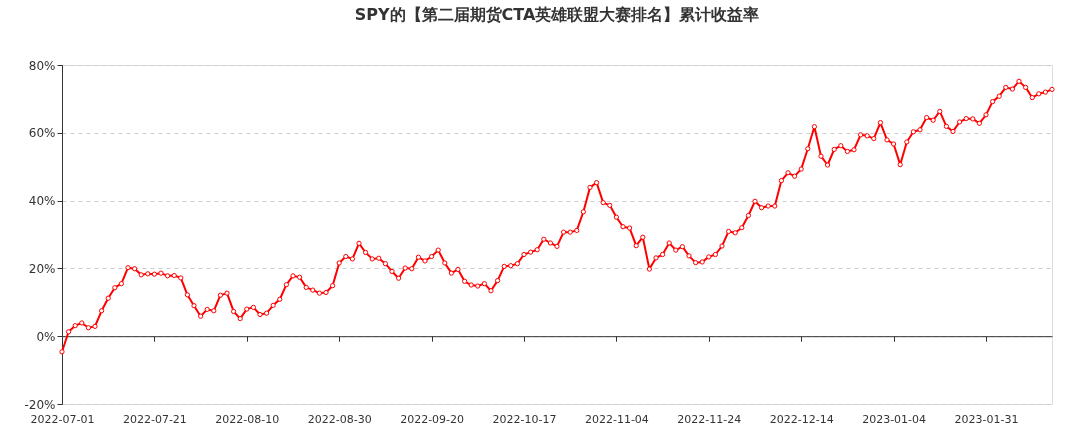 The width and height of the screenshot is (1068, 434). I want to click on x-tick-label: 2022-12-14, so click(801, 419).